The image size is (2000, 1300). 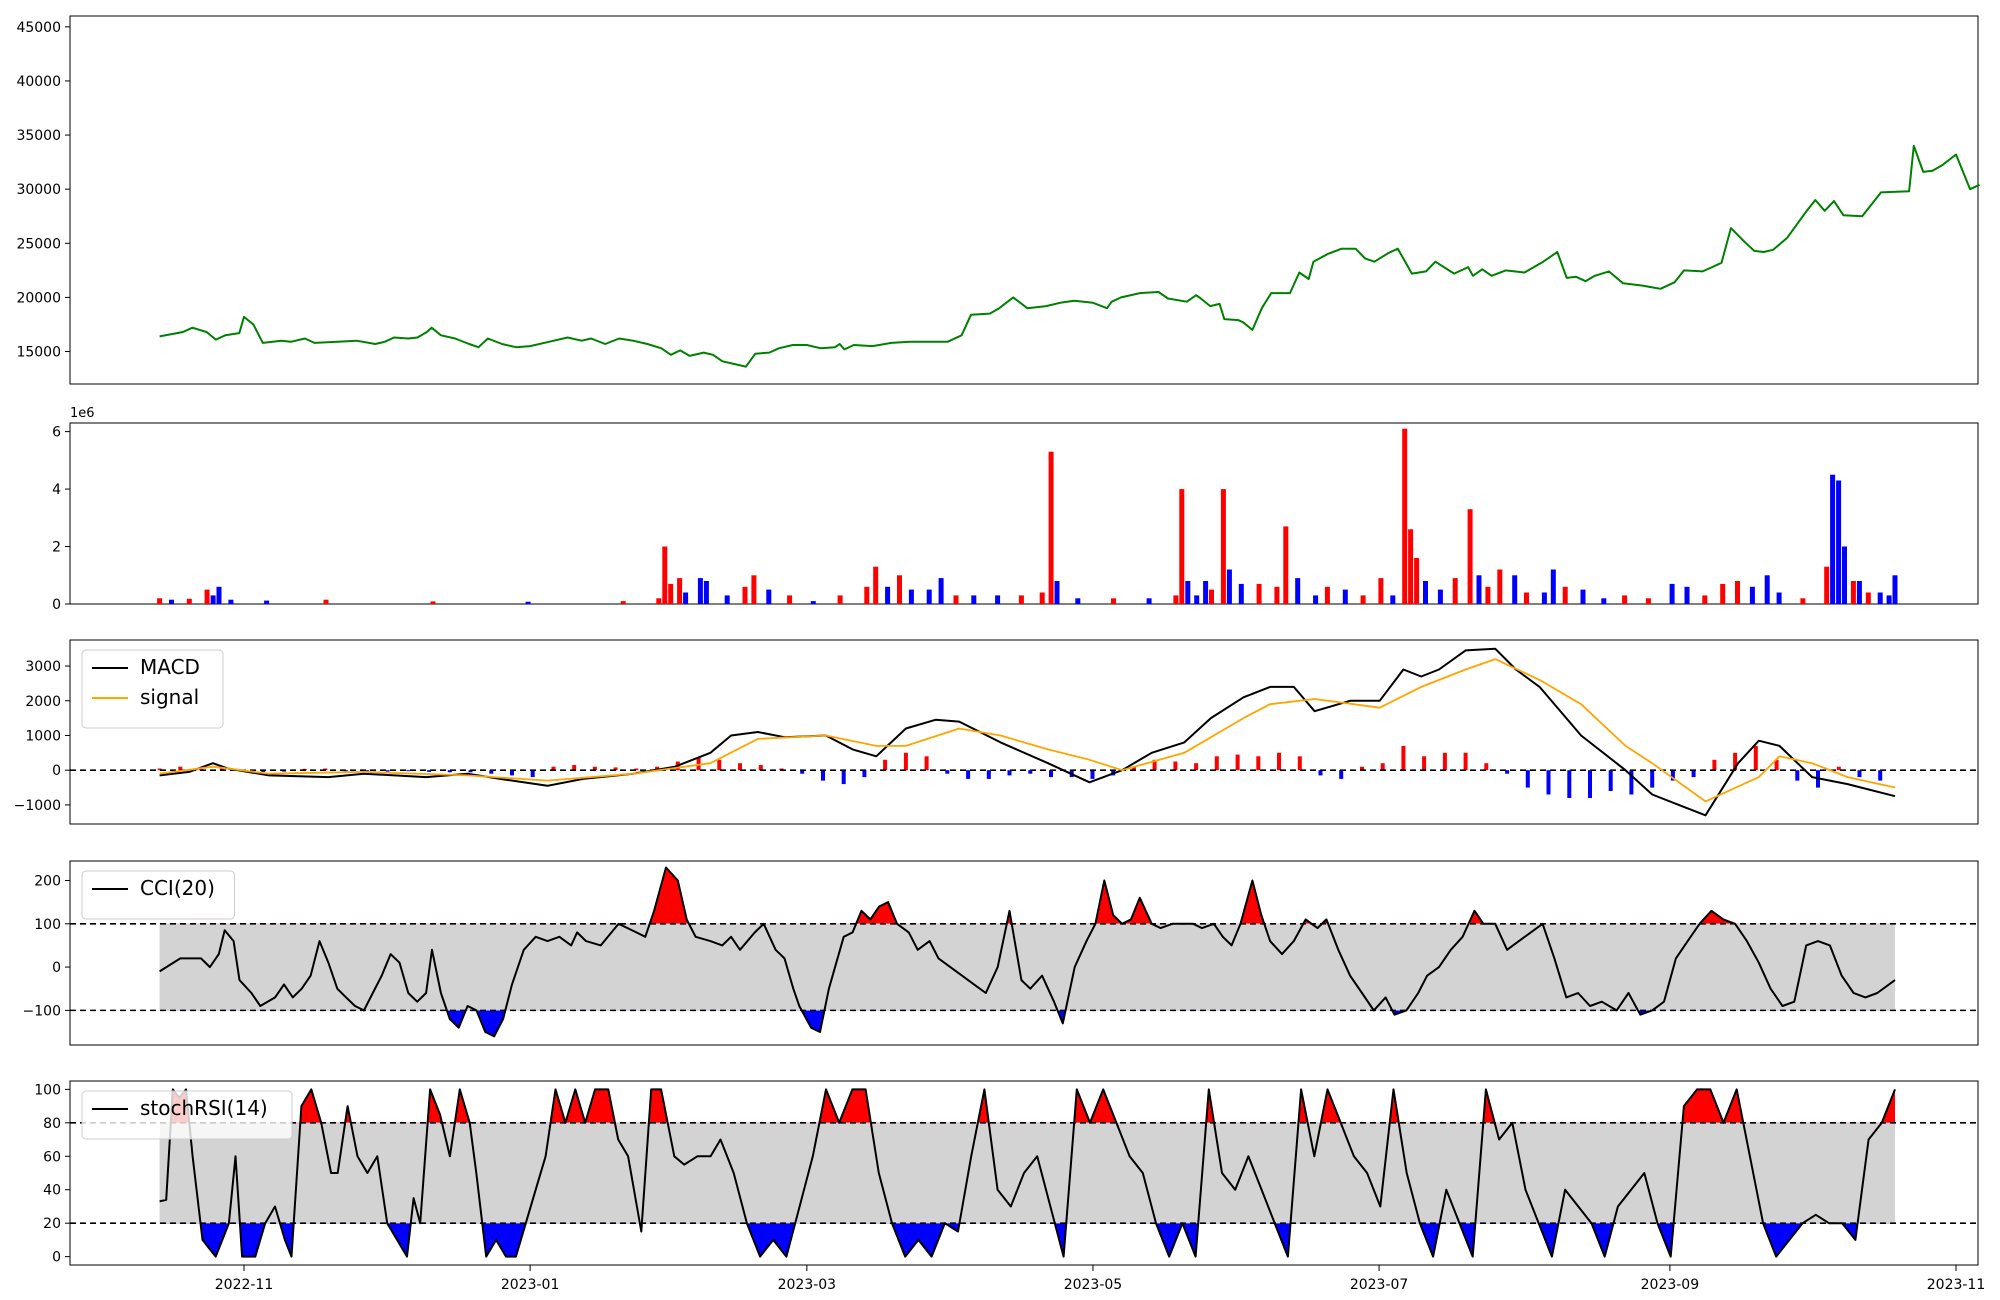 What do you see at coordinates (807, 1285) in the screenshot?
I see `x-tick-label: 2023-03` at bounding box center [807, 1285].